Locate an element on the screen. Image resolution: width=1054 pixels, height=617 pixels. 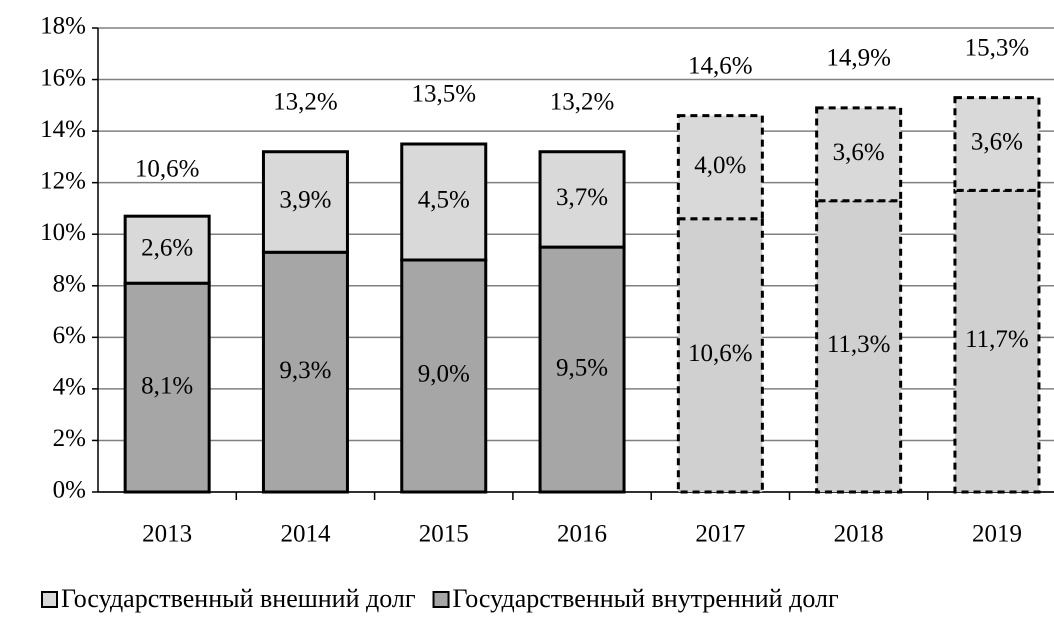
x-tick-label: 2019 is located at coordinates (997, 534).